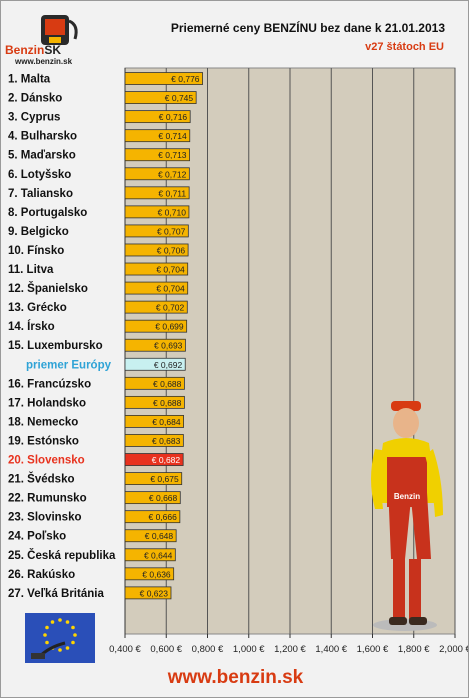 This screenshot has width=469, height=698. What do you see at coordinates (31, 326) in the screenshot?
I see `category-label: 14. Írsko` at bounding box center [31, 326].